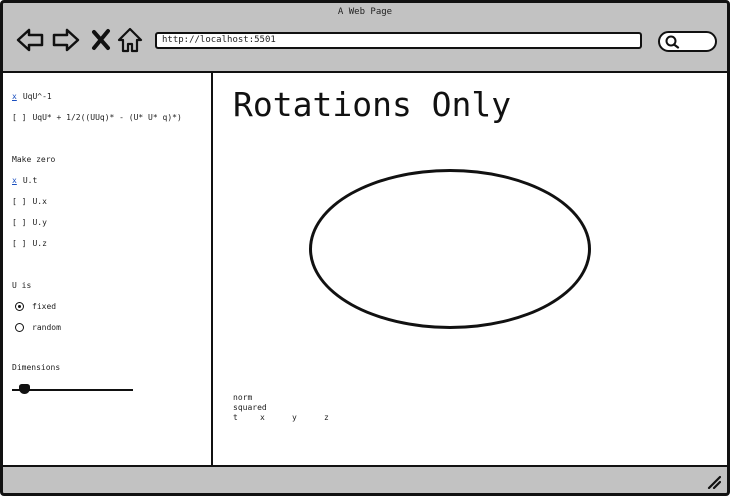 This screenshot has height=496, width=730. Describe the element at coordinates (37, 96) in the screenshot. I see `op-label: UqU^-1` at that location.